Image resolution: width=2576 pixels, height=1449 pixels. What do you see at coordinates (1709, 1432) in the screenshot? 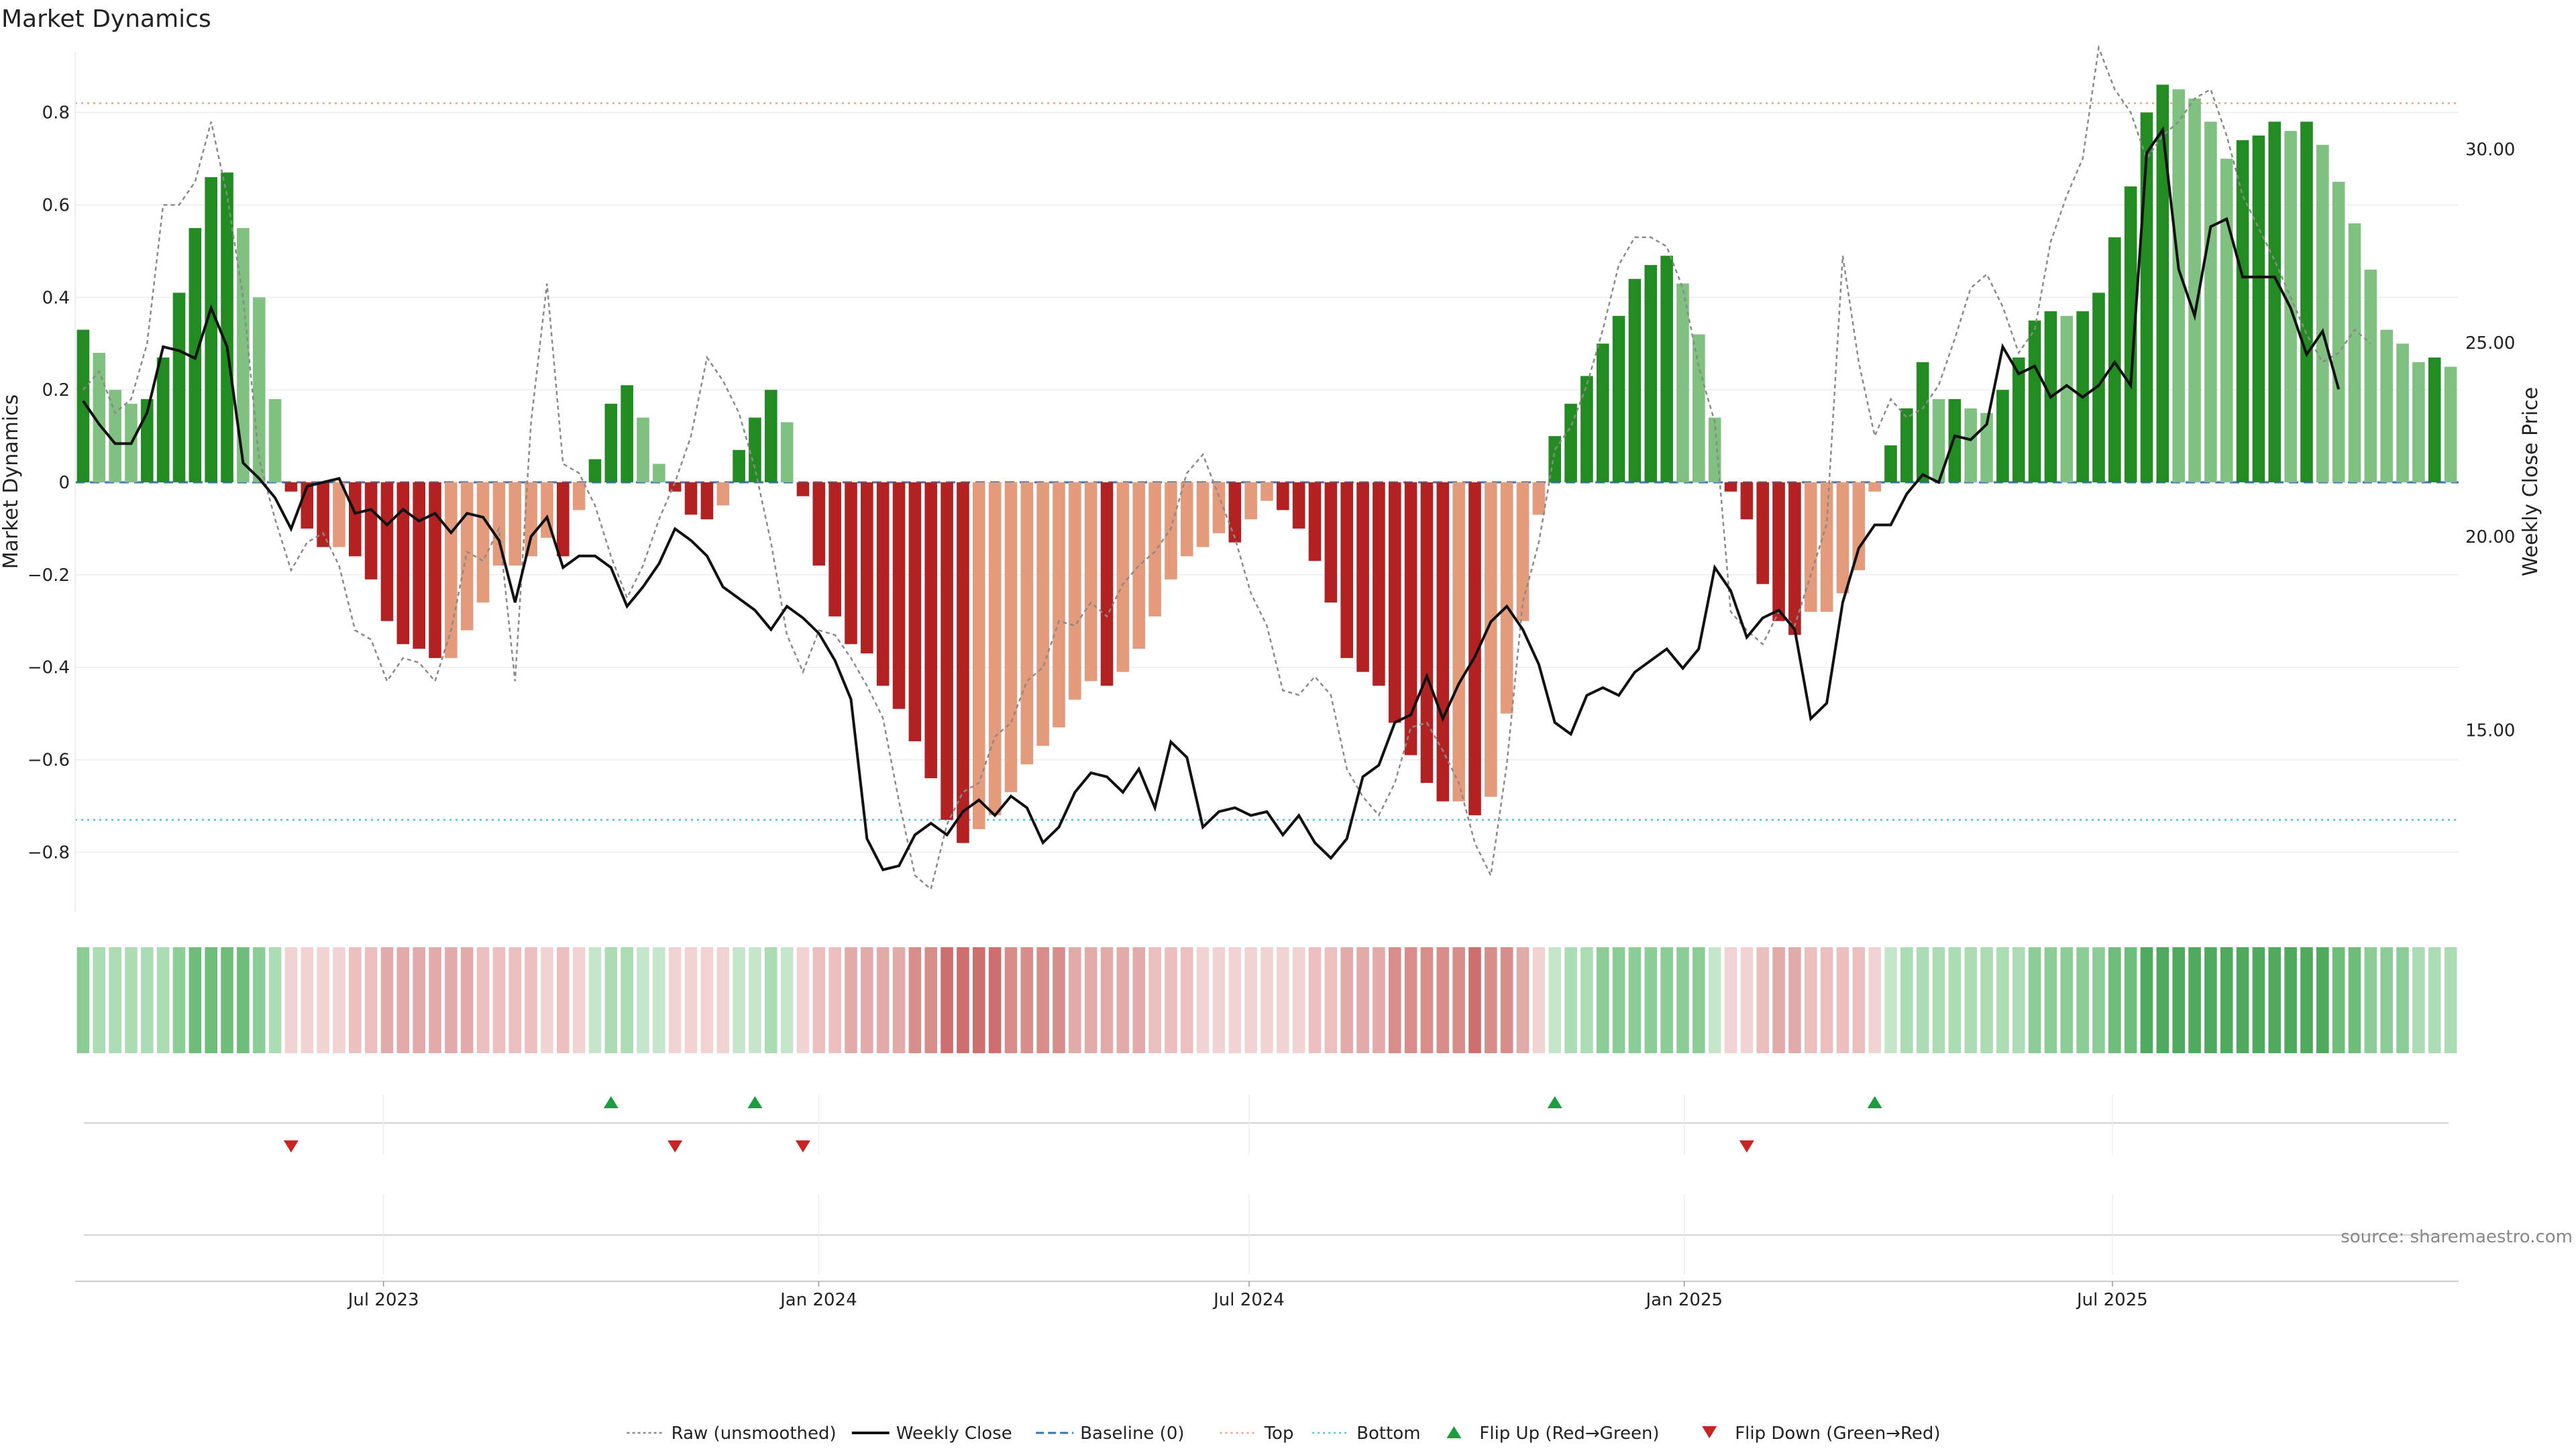
I see `legend-swatch` at bounding box center [1709, 1432].